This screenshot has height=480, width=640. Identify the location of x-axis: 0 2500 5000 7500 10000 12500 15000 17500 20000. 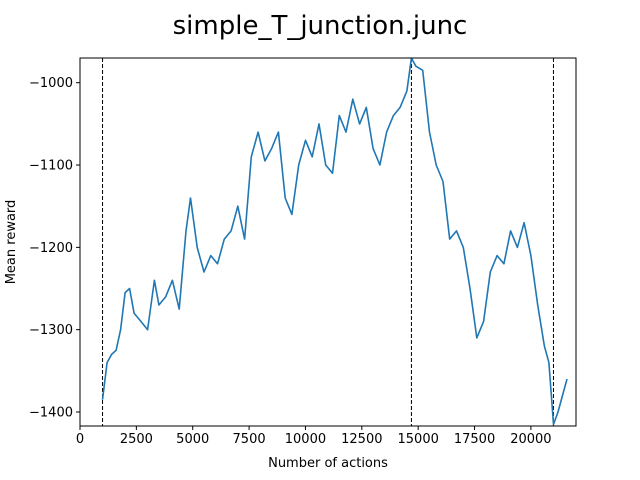
(314, 436).